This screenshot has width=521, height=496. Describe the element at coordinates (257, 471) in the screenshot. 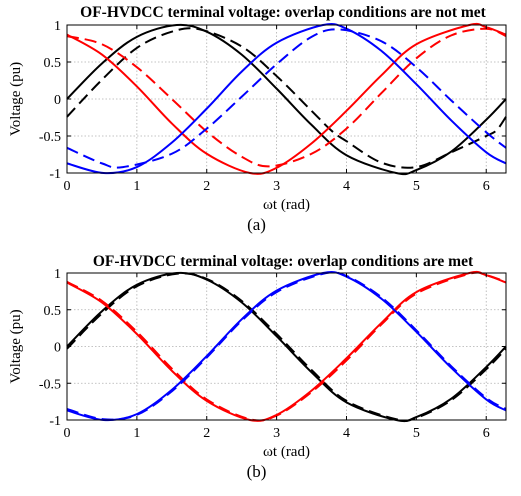

I see `panel-caption: (b)` at that location.